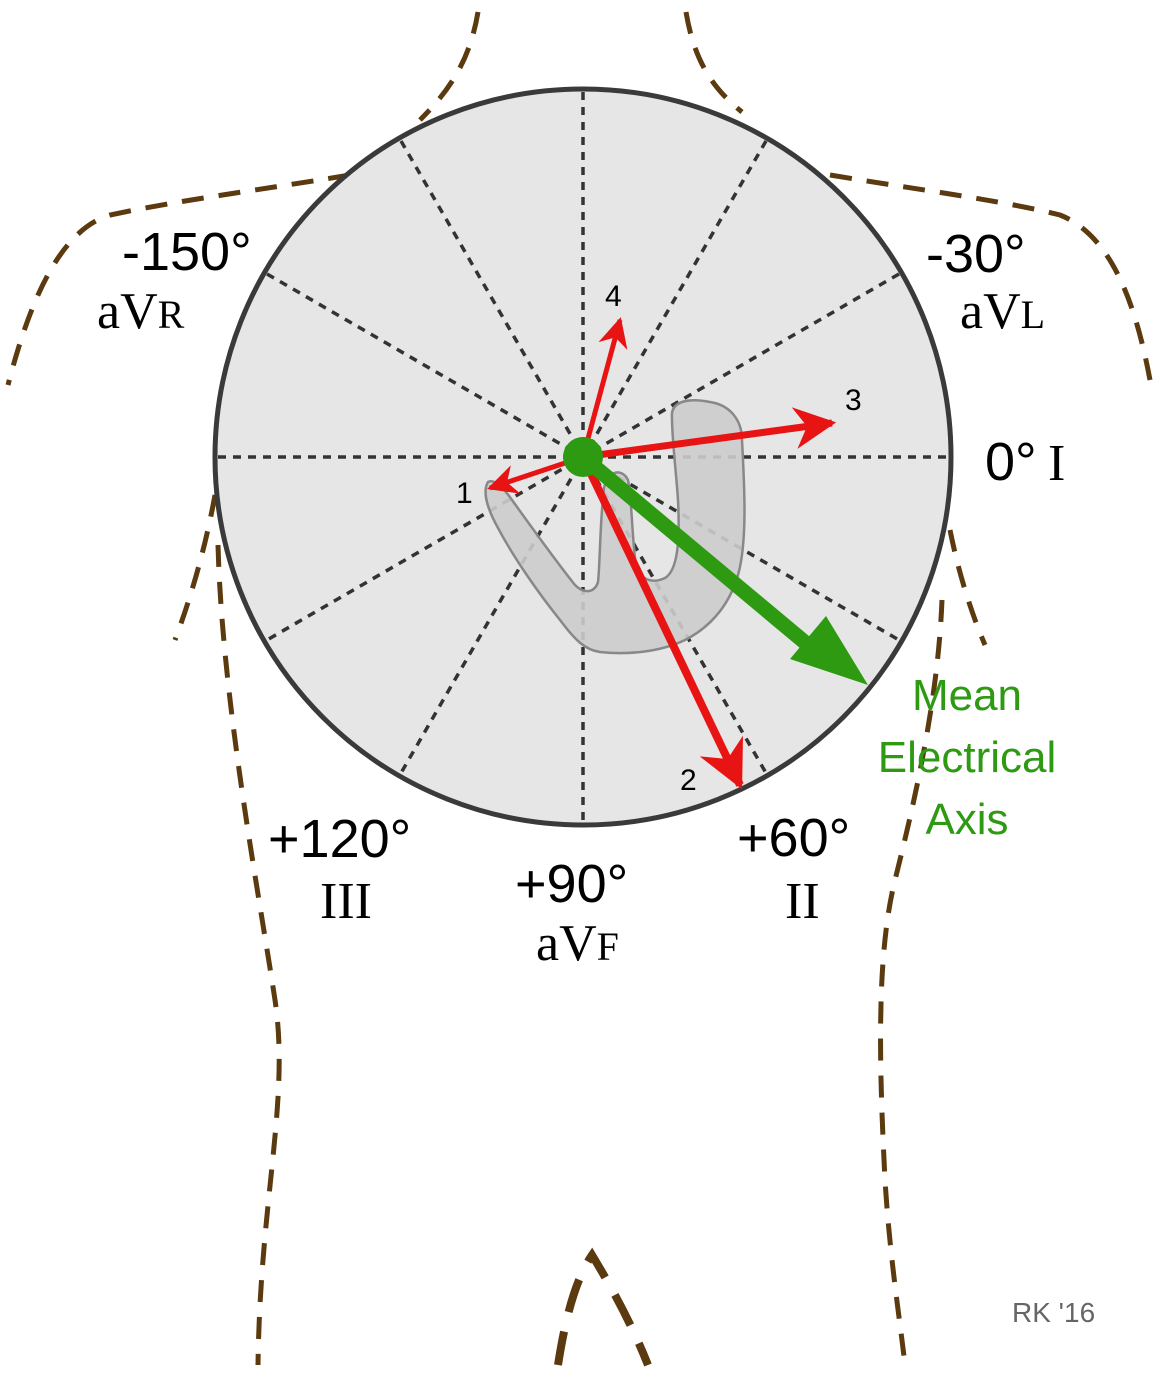  I want to click on vector-2-label: 2, so click(688, 780).